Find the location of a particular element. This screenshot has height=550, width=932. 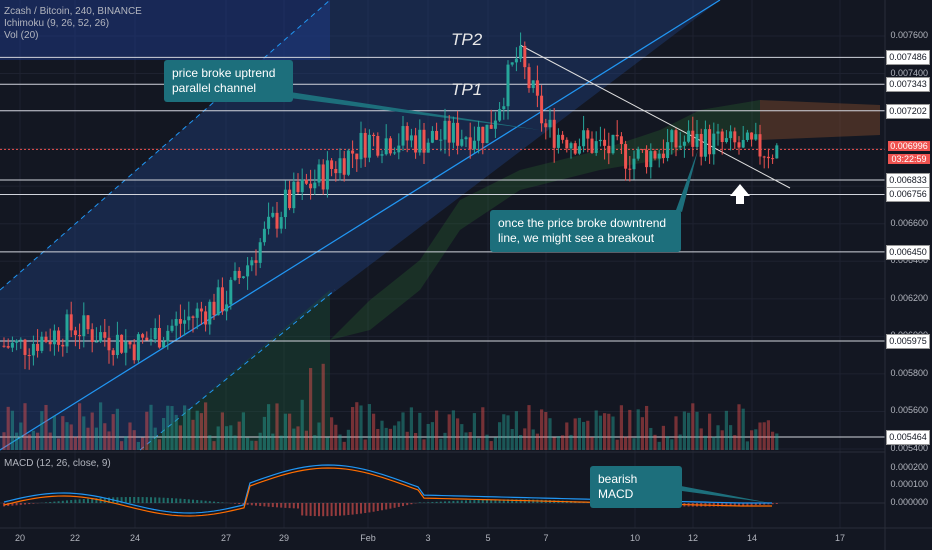

symbol-title: Zcash / Bitcoin, 240, BINANCE is located at coordinates (73, 11).